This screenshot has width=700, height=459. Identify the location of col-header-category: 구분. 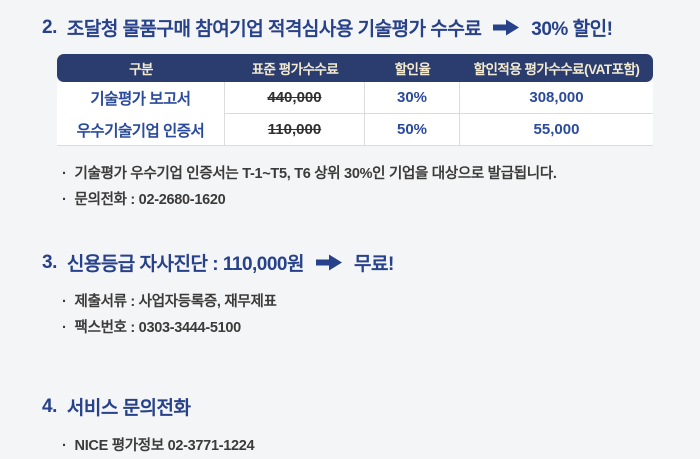
(141, 68).